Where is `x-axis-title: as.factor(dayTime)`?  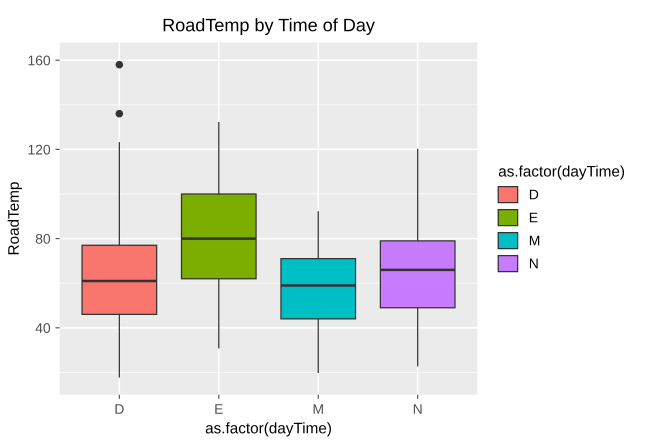
x-axis-title: as.factor(dayTime) is located at coordinates (268, 429).